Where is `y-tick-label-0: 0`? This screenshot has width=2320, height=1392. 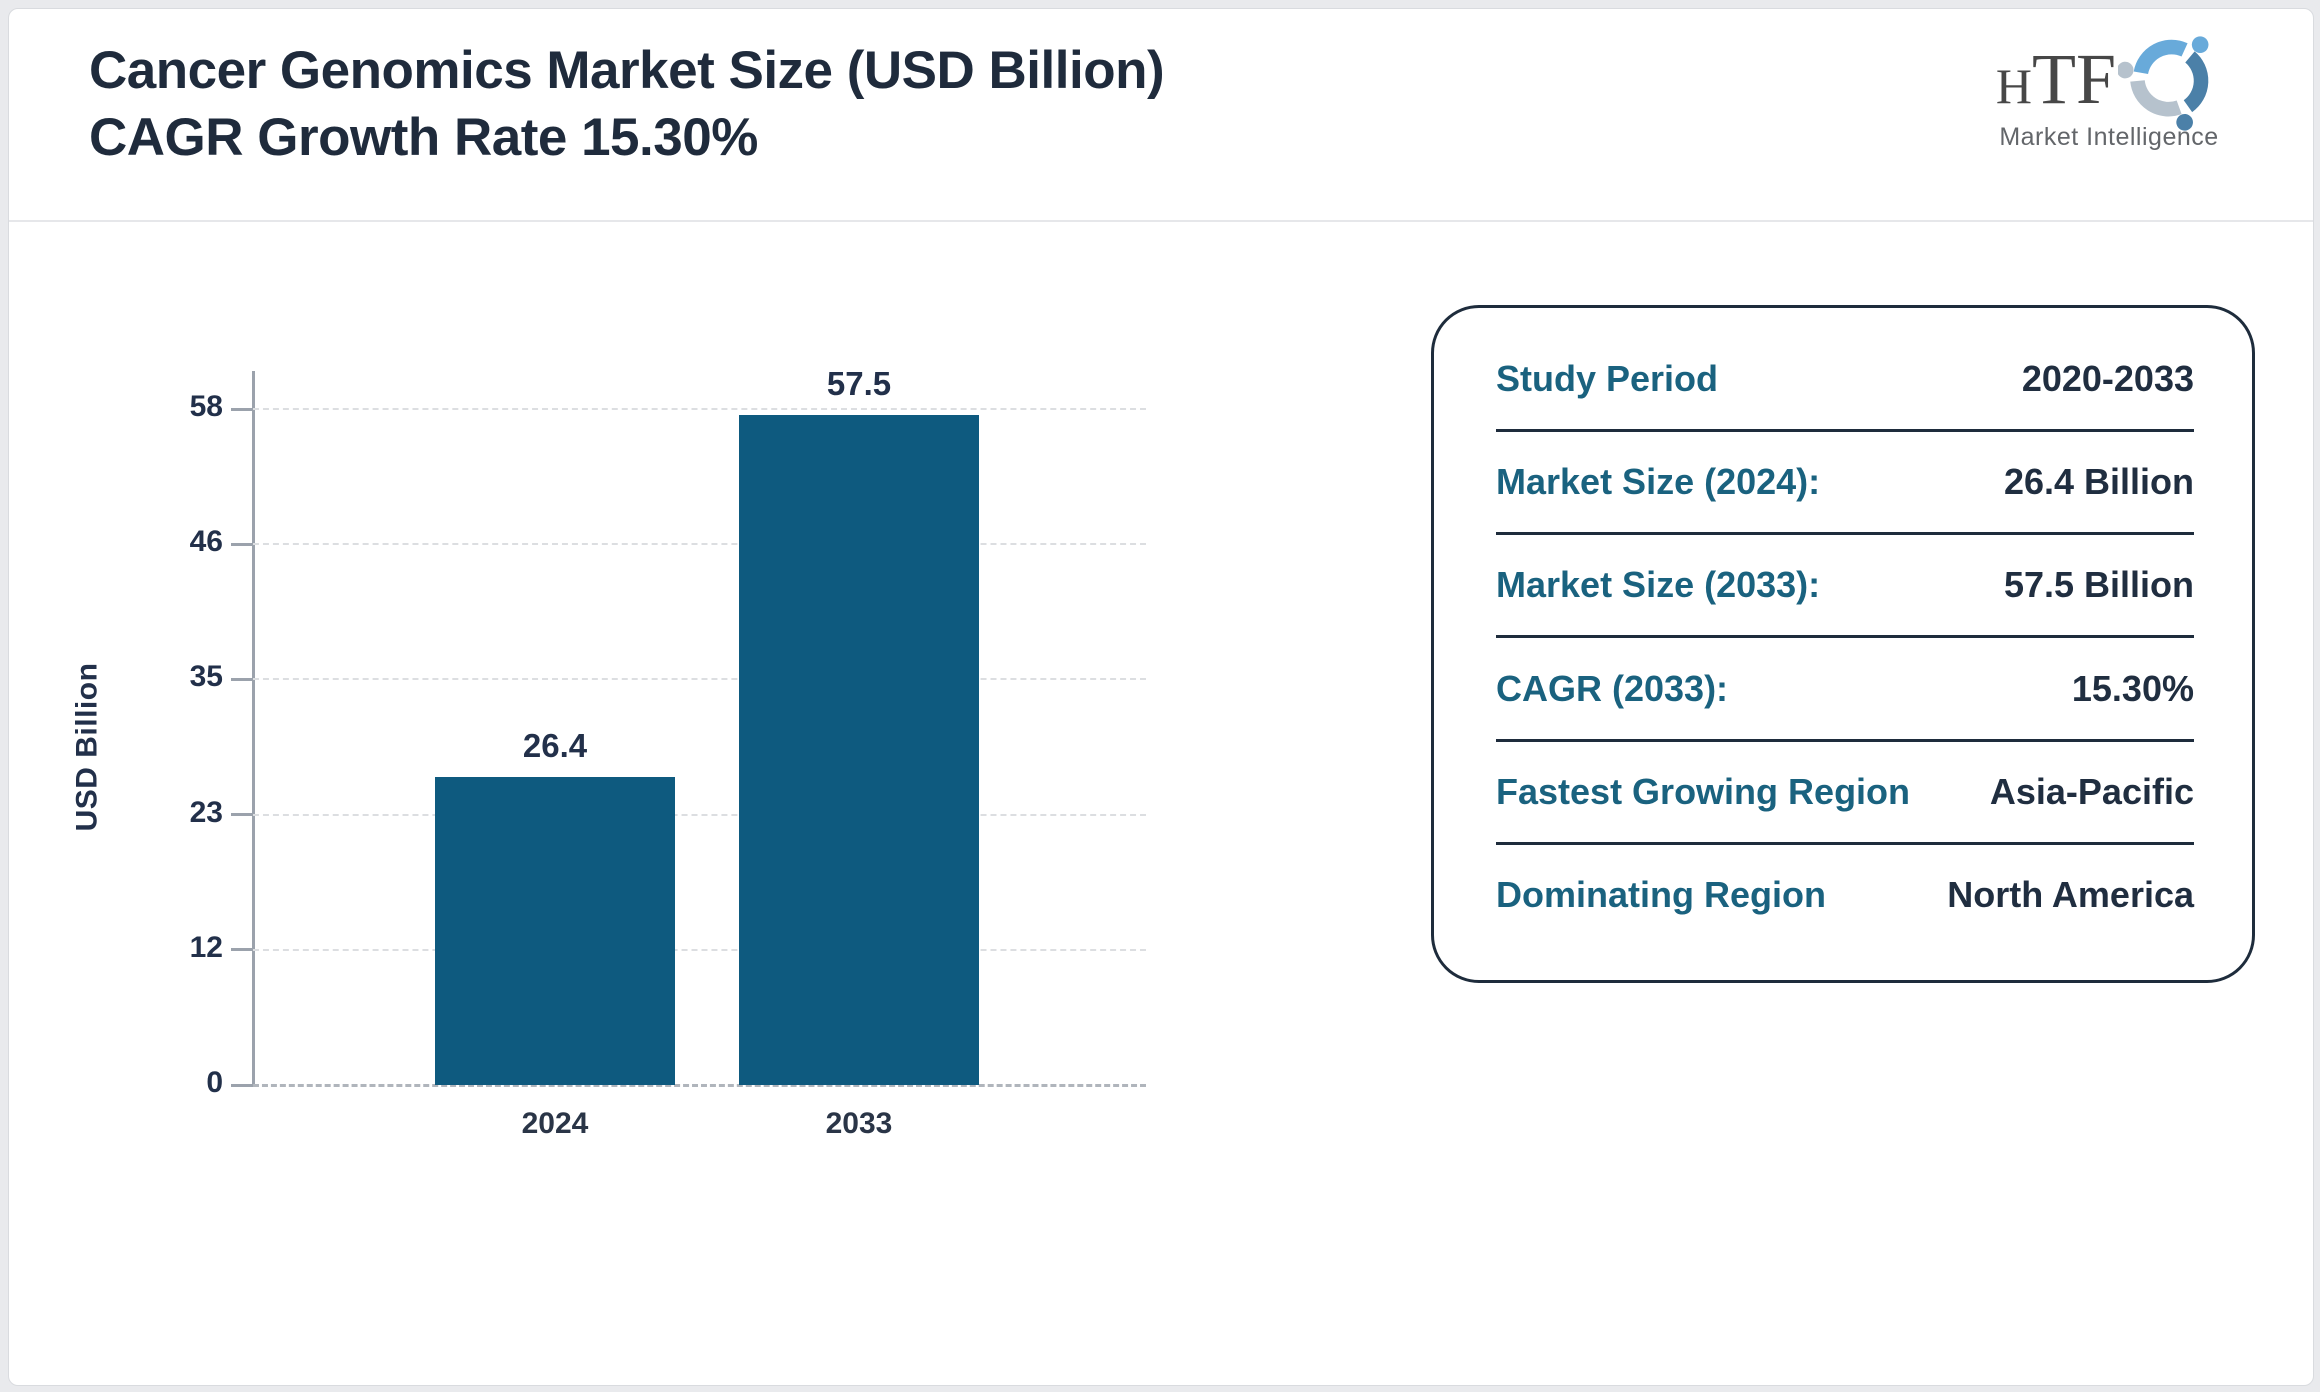
y-tick-label-0: 0 is located at coordinates (214, 1082).